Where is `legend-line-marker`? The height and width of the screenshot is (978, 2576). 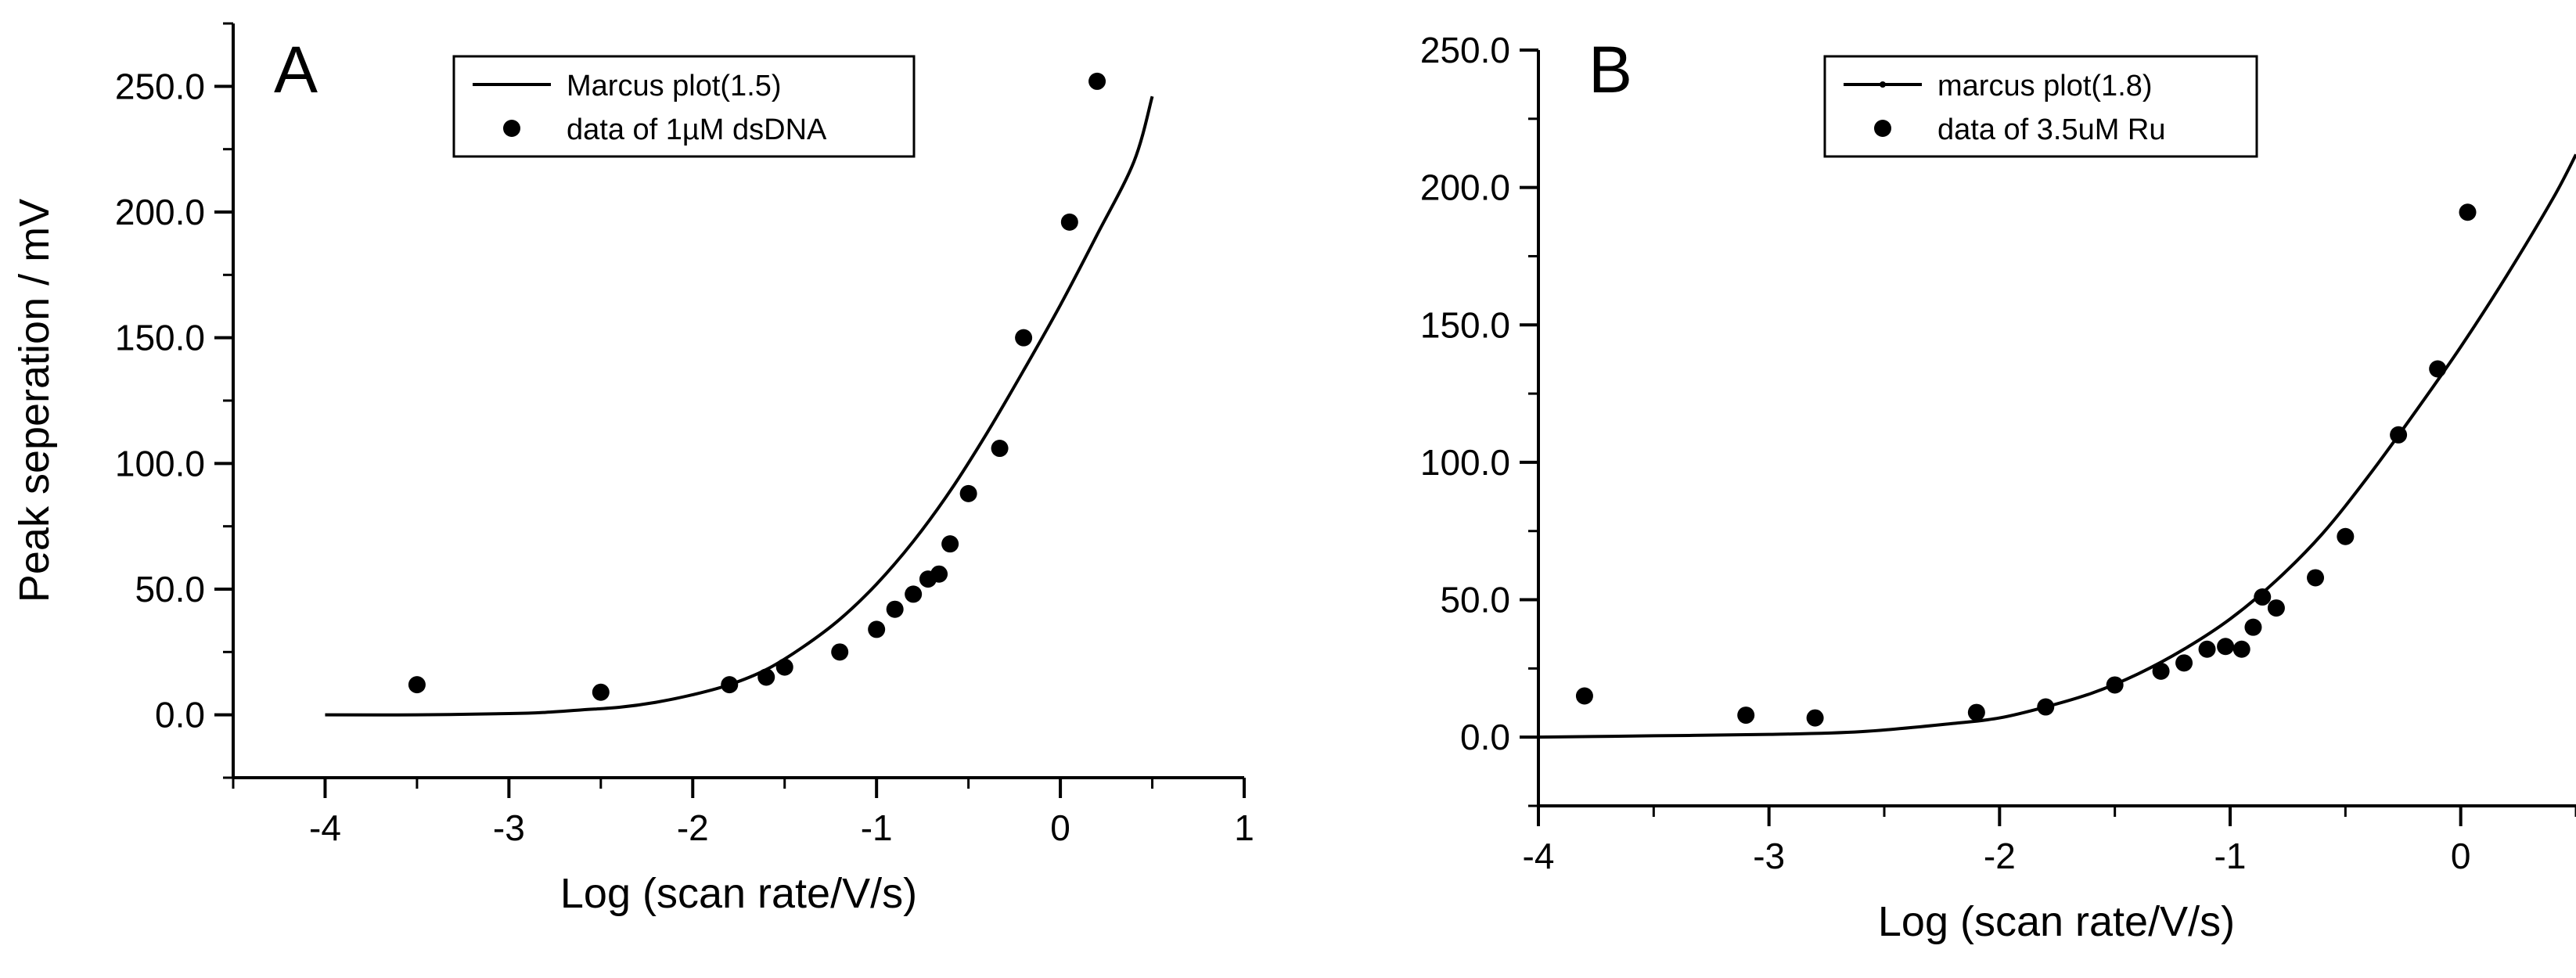
legend-line-marker is located at coordinates (1883, 84).